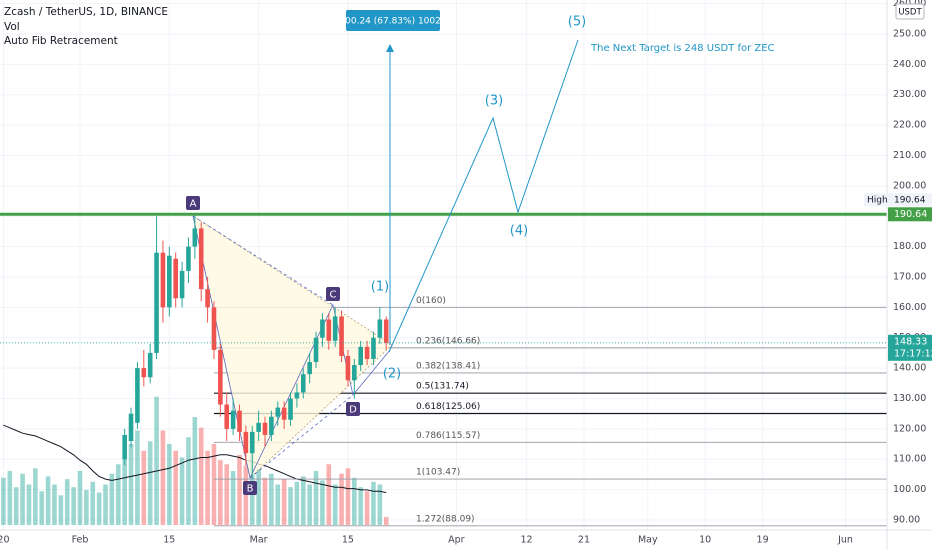  I want to click on y-tick-label: 220.00, so click(909, 125).